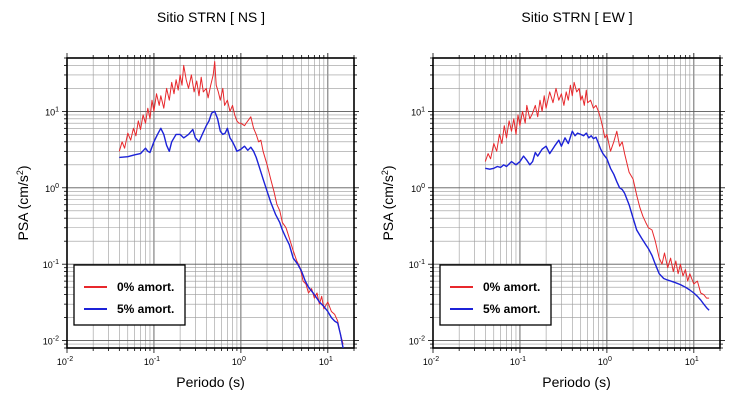  Describe the element at coordinates (597, 220) in the screenshot. I see `series-line-blue` at that location.